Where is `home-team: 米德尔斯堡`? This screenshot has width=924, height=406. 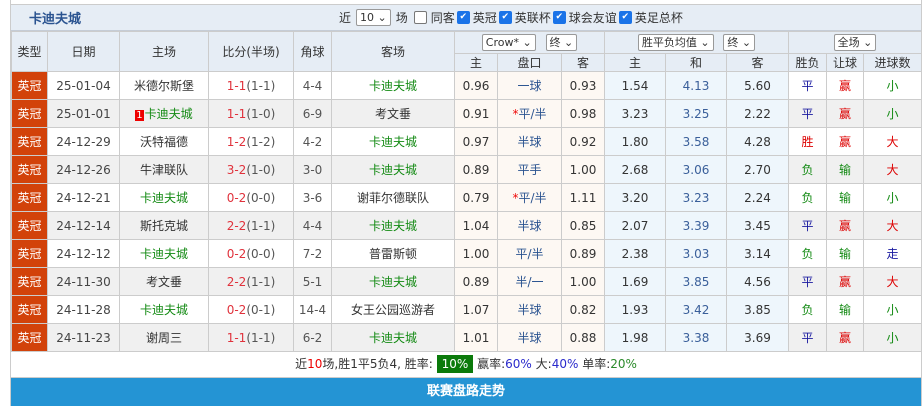
home-team: 米德尔斯堡 is located at coordinates (164, 85).